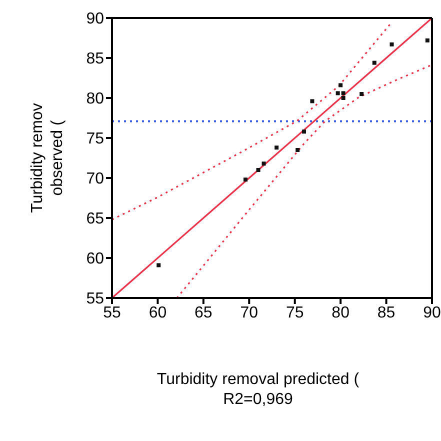 This screenshot has width=441, height=441. I want to click on x-axis-title: Turbidity removal predicted ( R2=0,969, so click(258, 390).